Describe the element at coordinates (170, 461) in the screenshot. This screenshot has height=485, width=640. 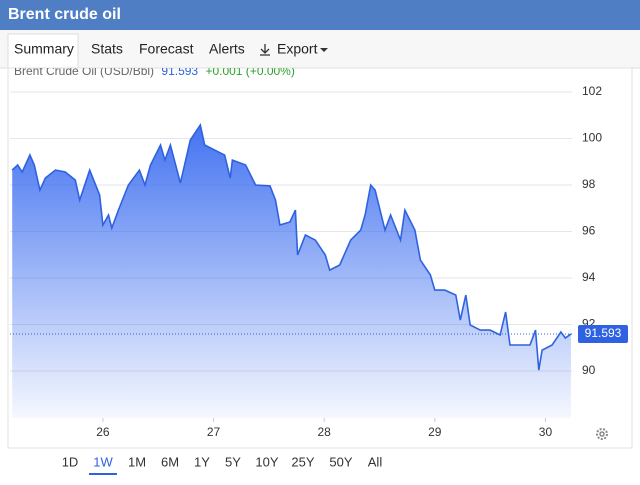
I see `range-button: 6M` at that location.